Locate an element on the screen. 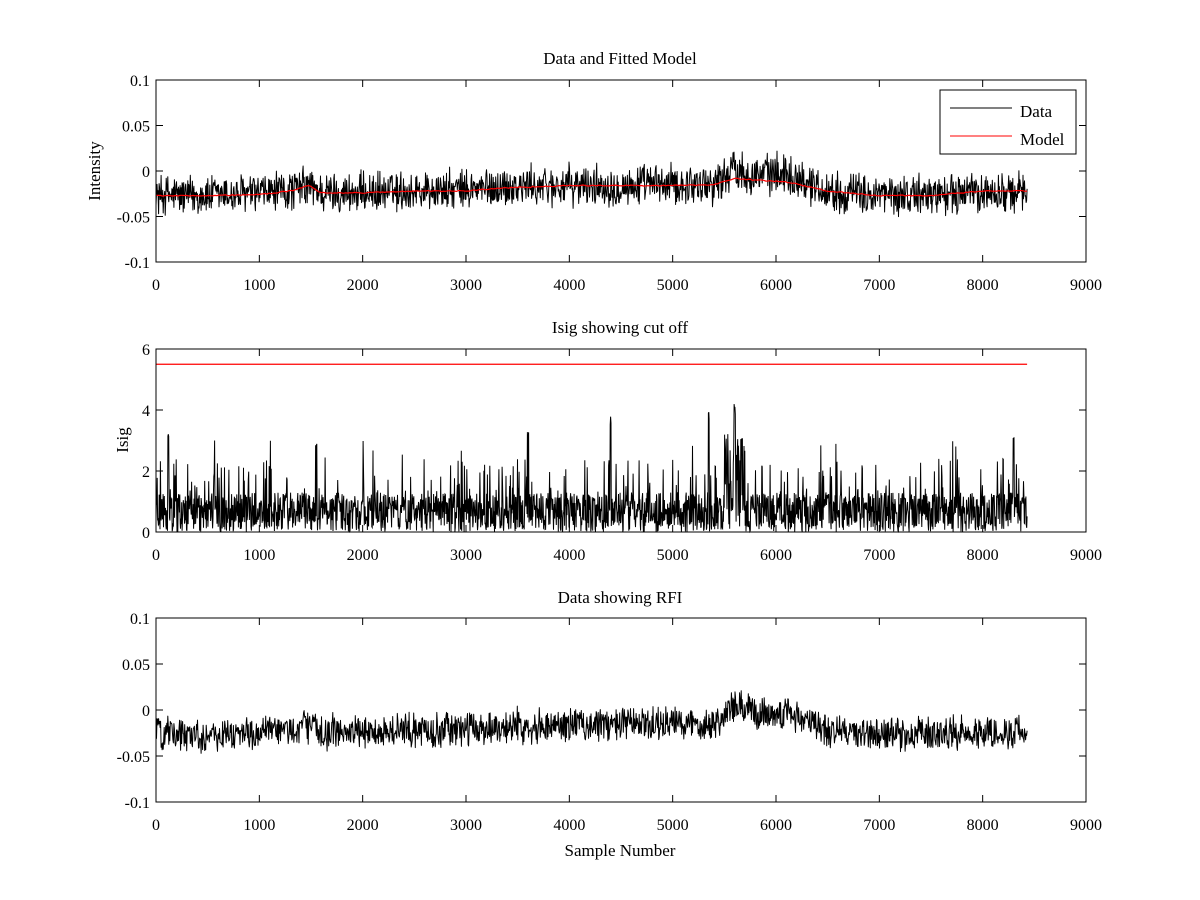  y-tick-label: 2 is located at coordinates (146, 472).